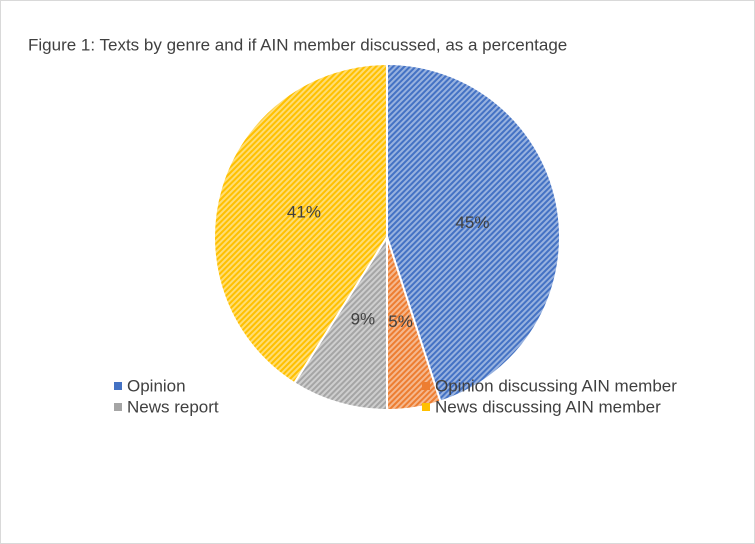  Describe the element at coordinates (156, 385) in the screenshot. I see `legend-label: Opinion` at that location.